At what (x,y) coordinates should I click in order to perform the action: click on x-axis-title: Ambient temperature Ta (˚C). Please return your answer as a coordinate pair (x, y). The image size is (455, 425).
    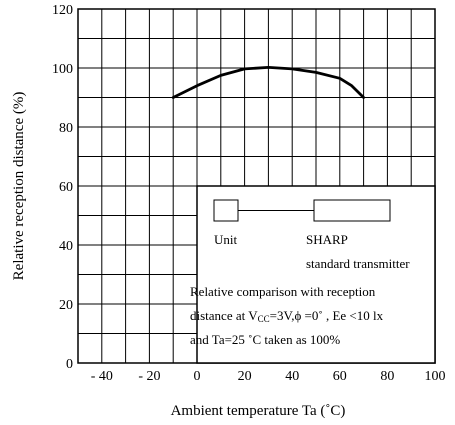
    Looking at the image, I should click on (258, 411).